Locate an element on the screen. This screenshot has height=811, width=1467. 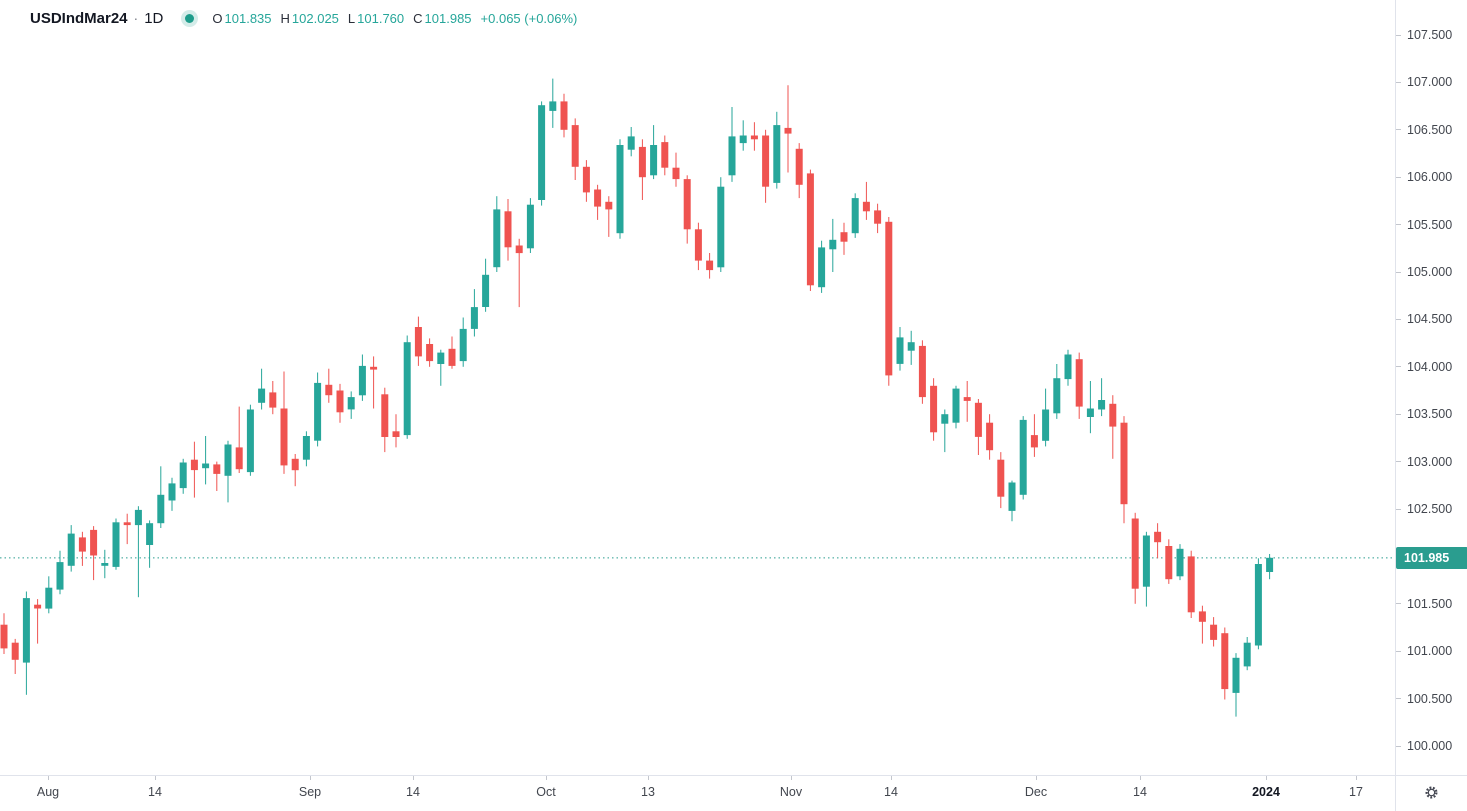
time-axis-label: Sep is located at coordinates (310, 792).